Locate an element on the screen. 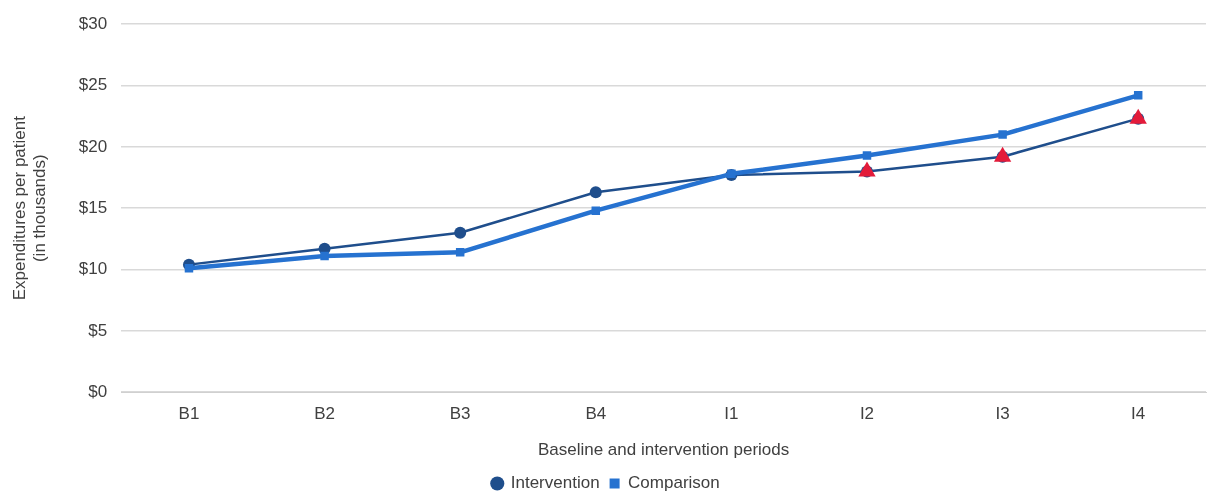 This screenshot has width=1222, height=502. y-axis-title: Expenditures per patient (in thousands) is located at coordinates (29, 208).